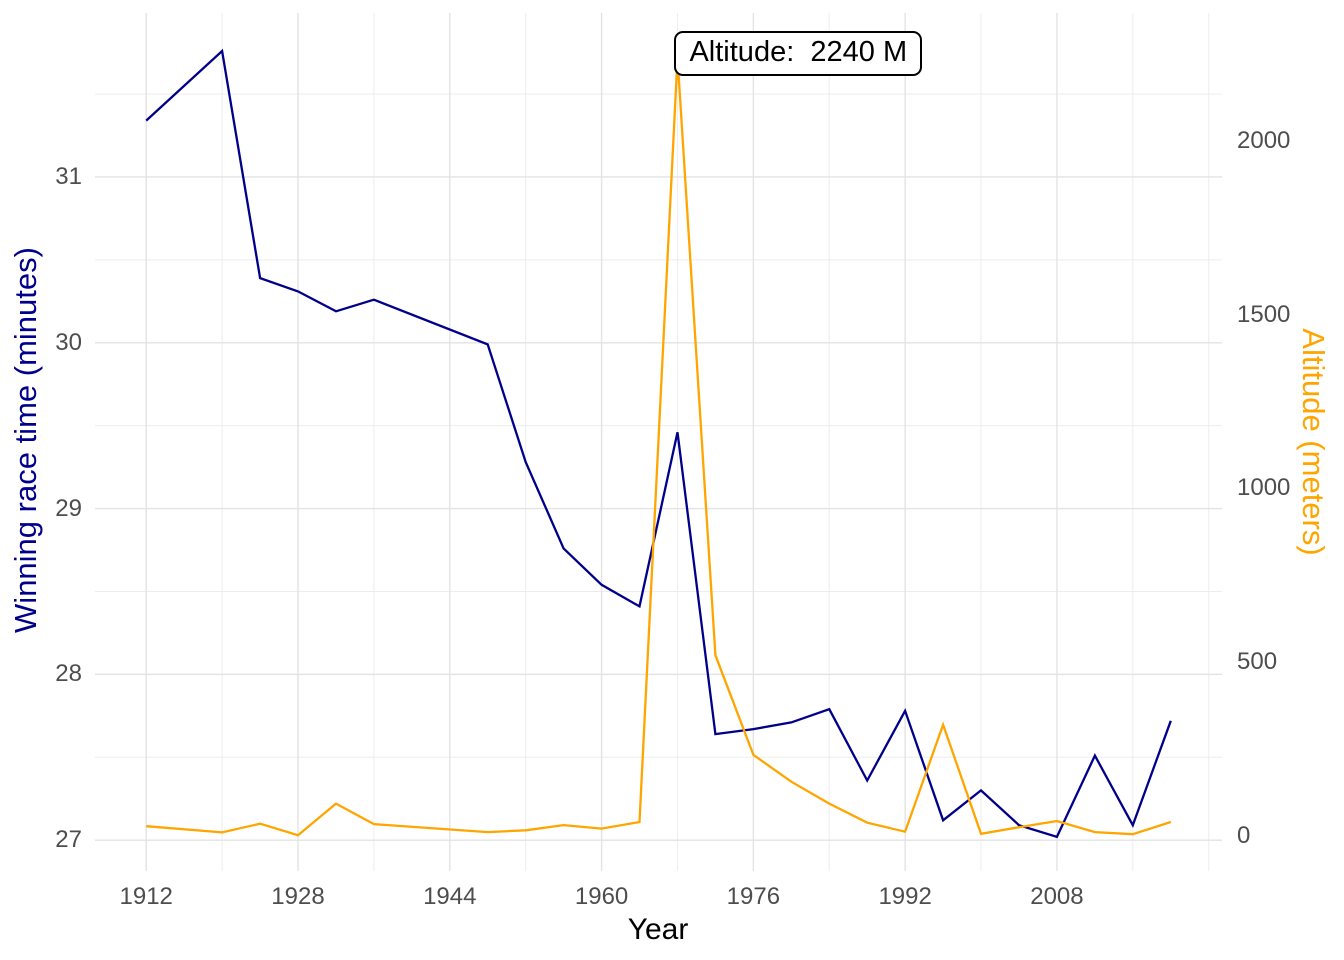  Describe the element at coordinates (1244, 835) in the screenshot. I see `y-right-tick-label: 0` at that location.